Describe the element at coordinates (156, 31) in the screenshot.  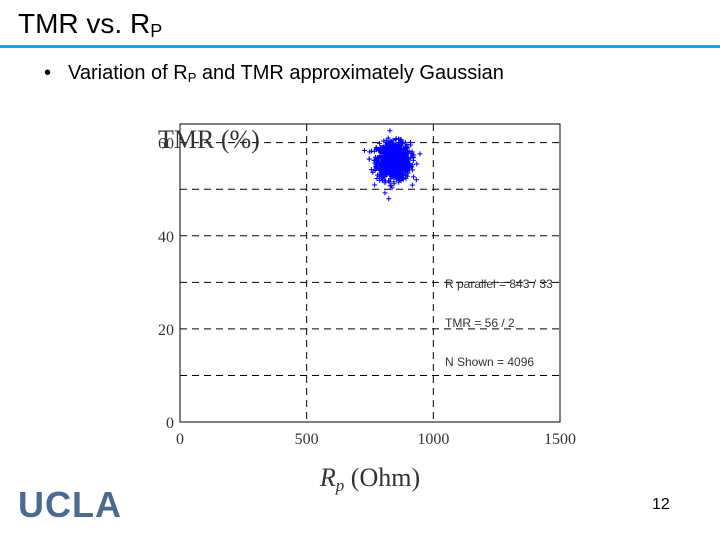
I see `slide-title-subscript: P` at that location.